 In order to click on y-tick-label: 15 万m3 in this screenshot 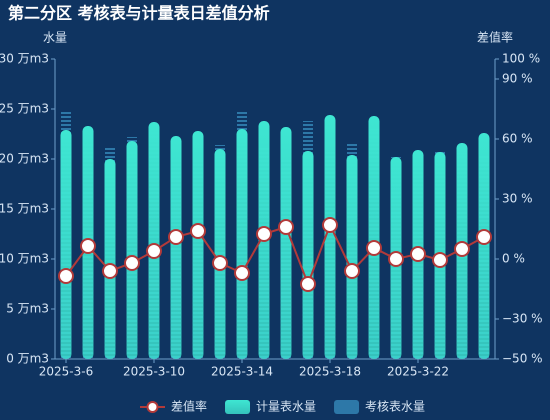, I will do `click(24, 209)`.